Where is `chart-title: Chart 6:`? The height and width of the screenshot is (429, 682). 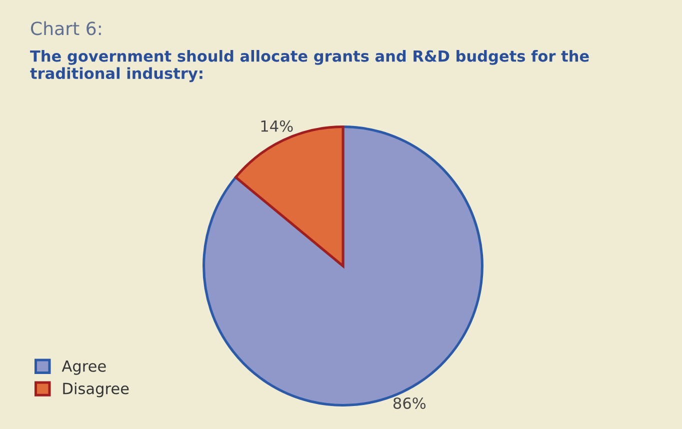
chart-title: Chart 6: is located at coordinates (66, 28).